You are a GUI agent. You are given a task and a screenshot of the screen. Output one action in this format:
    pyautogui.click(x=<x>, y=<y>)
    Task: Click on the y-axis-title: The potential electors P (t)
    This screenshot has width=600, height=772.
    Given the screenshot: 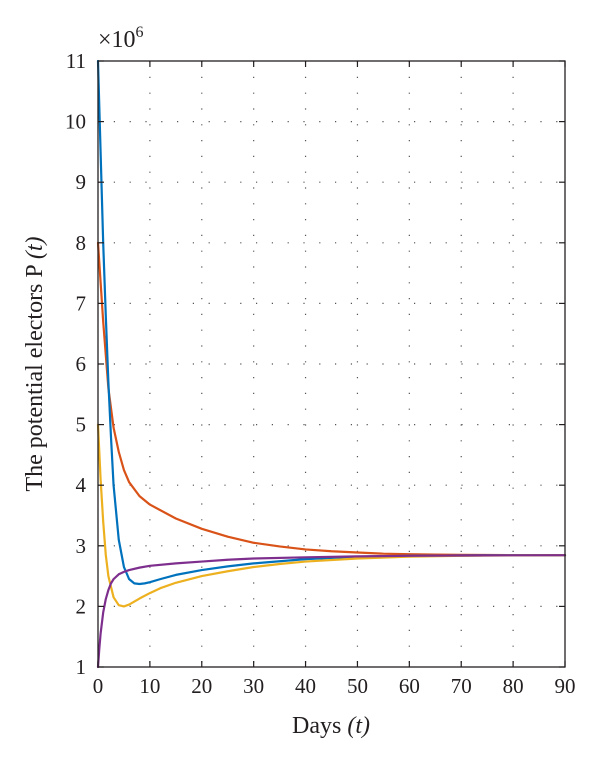 What is the action you would take?
    pyautogui.click(x=35, y=363)
    